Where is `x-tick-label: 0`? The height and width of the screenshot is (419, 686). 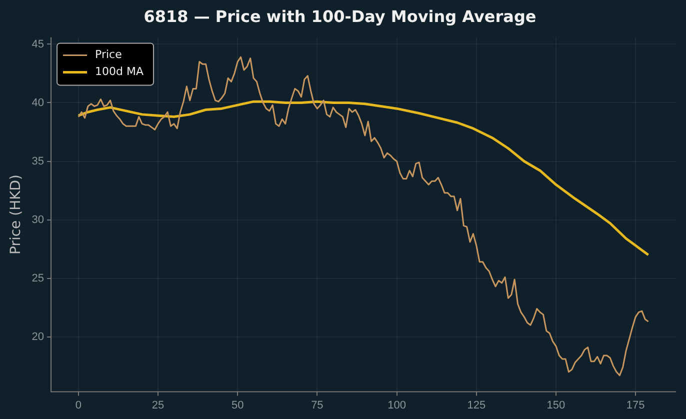 x-tick-label: 0 is located at coordinates (78, 405).